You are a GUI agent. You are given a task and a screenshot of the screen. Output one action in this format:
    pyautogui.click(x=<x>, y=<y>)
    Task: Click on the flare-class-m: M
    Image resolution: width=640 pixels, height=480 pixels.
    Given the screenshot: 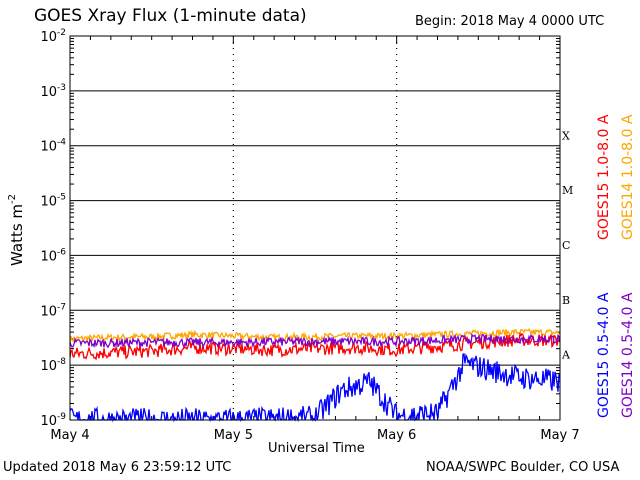 What is the action you would take?
    pyautogui.click(x=567, y=190)
    